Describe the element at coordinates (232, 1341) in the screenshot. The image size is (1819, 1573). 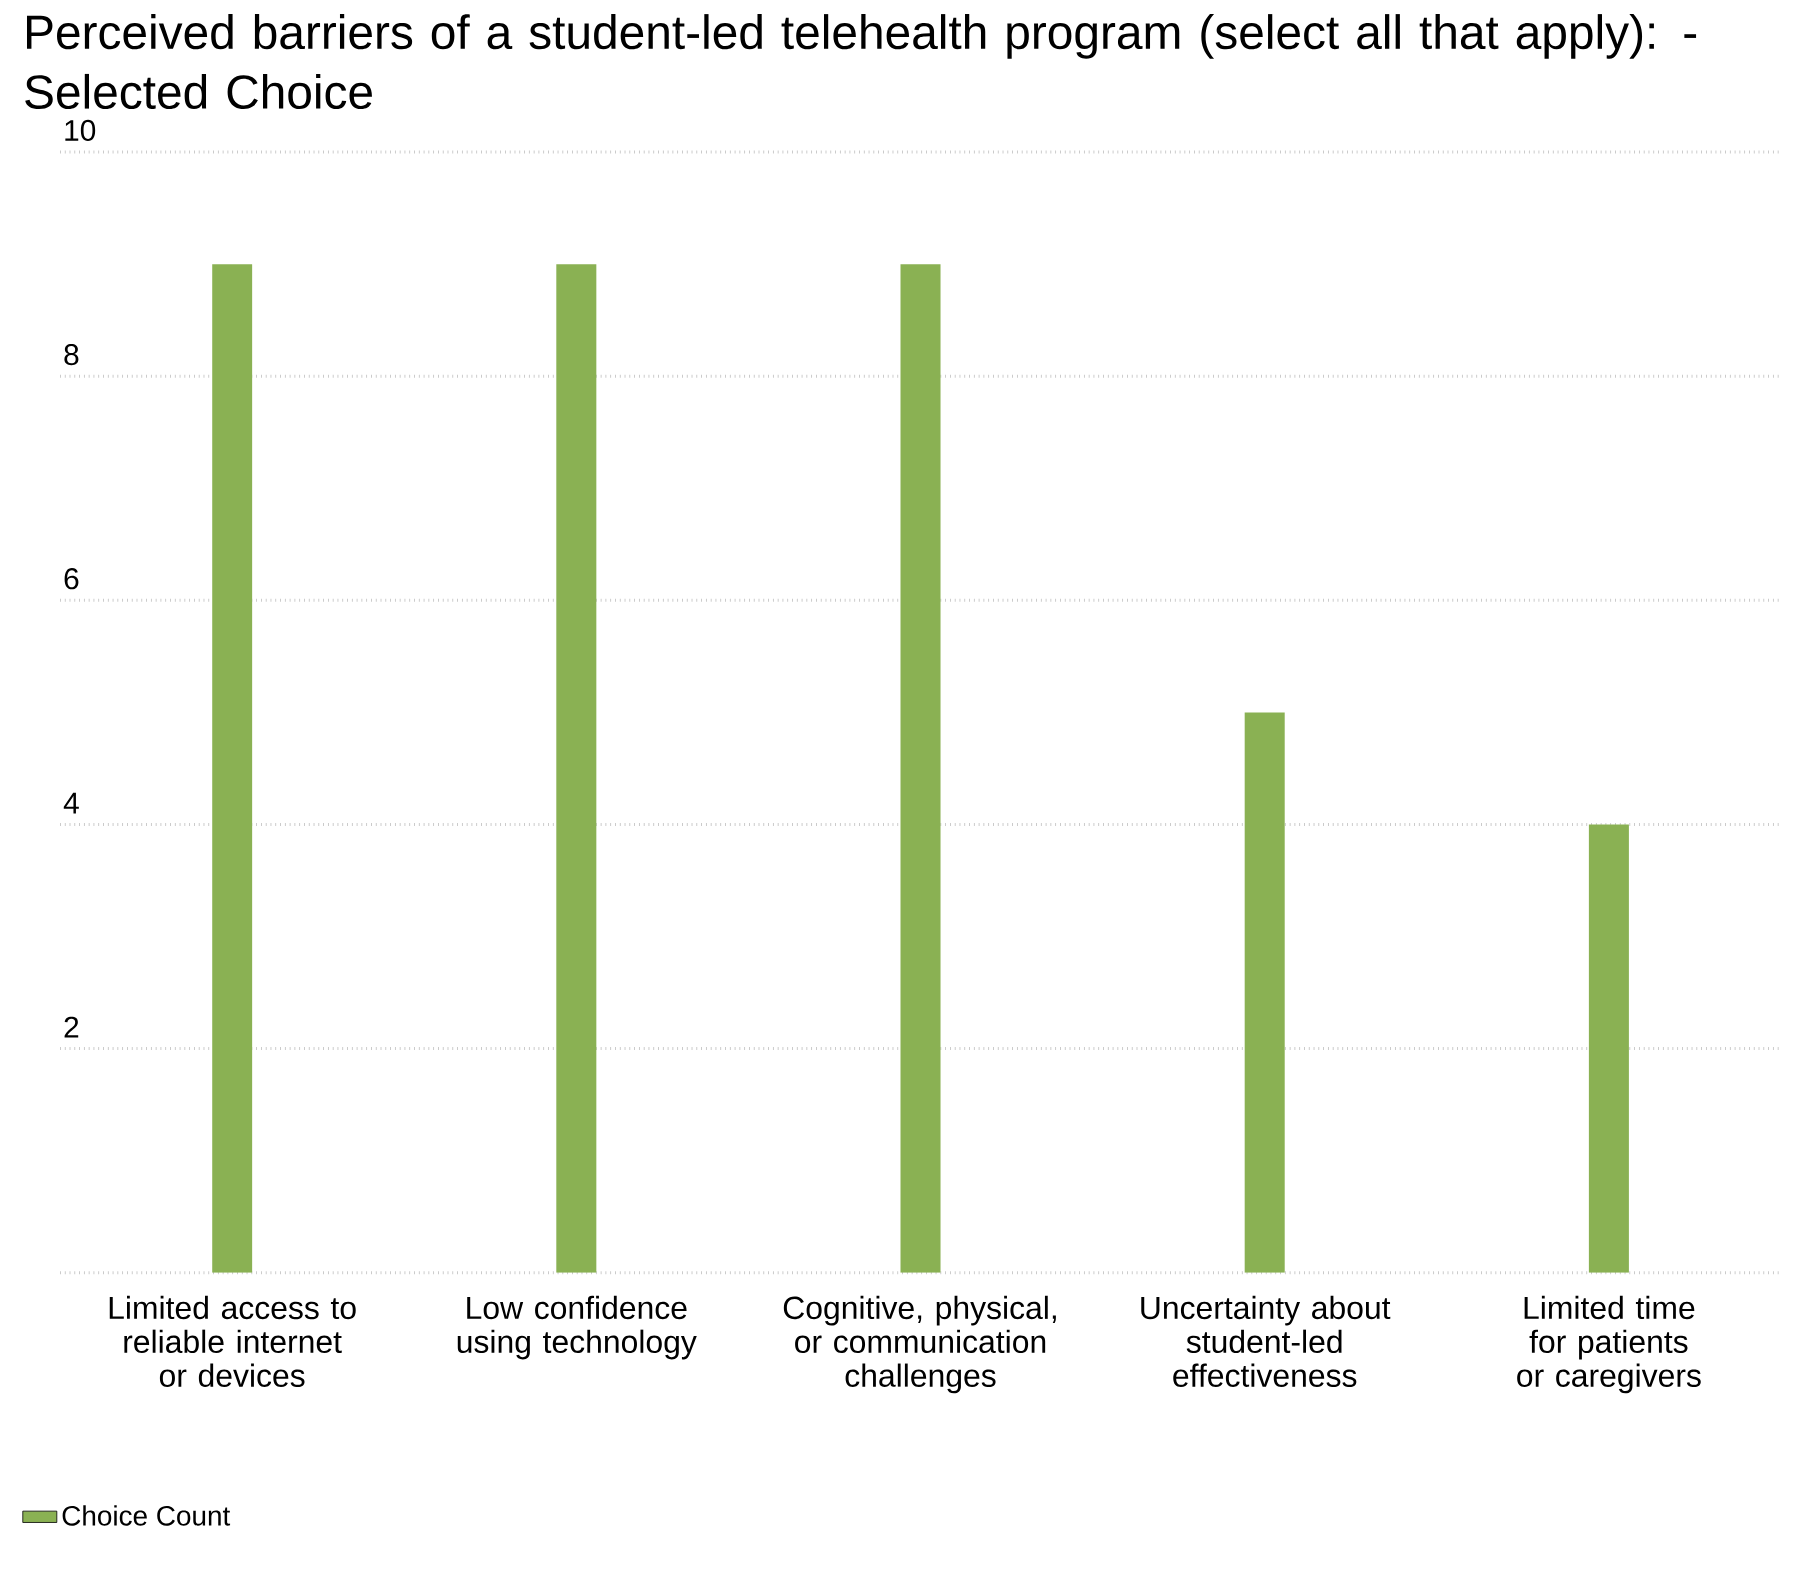
I see `x-tick-label: Limited access to reliable internet or devices` at that location.